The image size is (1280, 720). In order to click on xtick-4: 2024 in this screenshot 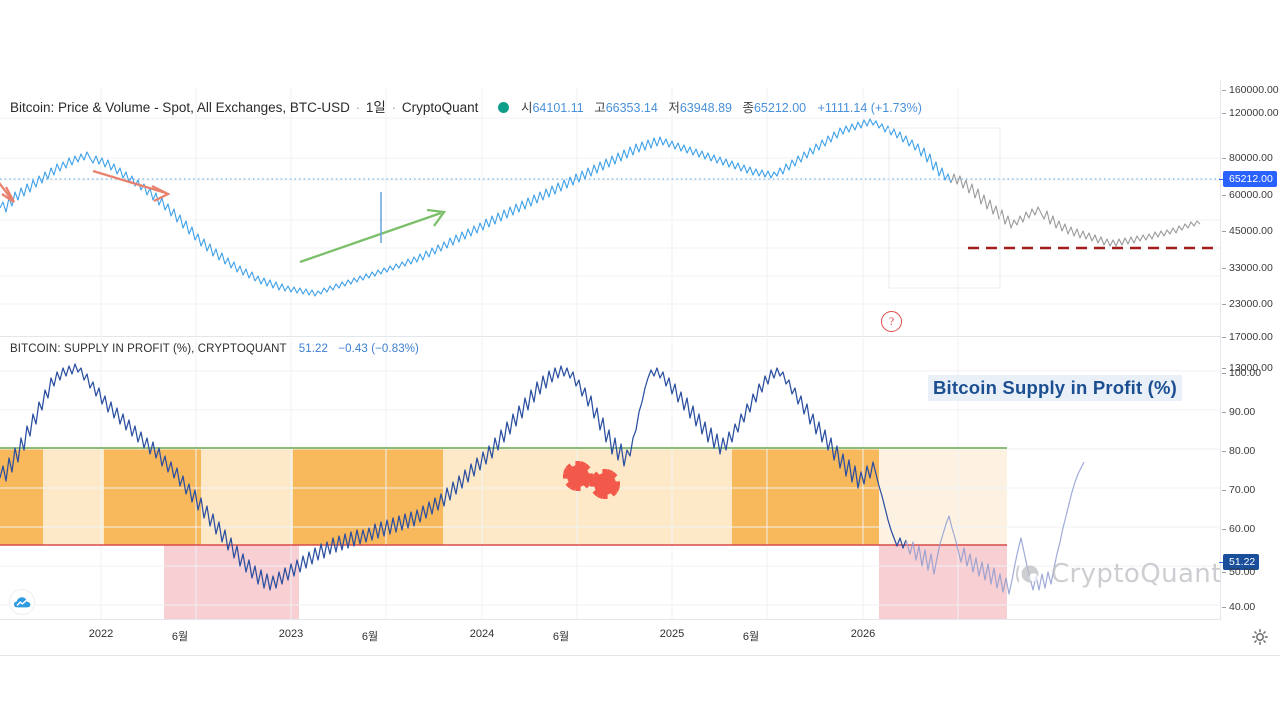, I will do `click(482, 634)`.